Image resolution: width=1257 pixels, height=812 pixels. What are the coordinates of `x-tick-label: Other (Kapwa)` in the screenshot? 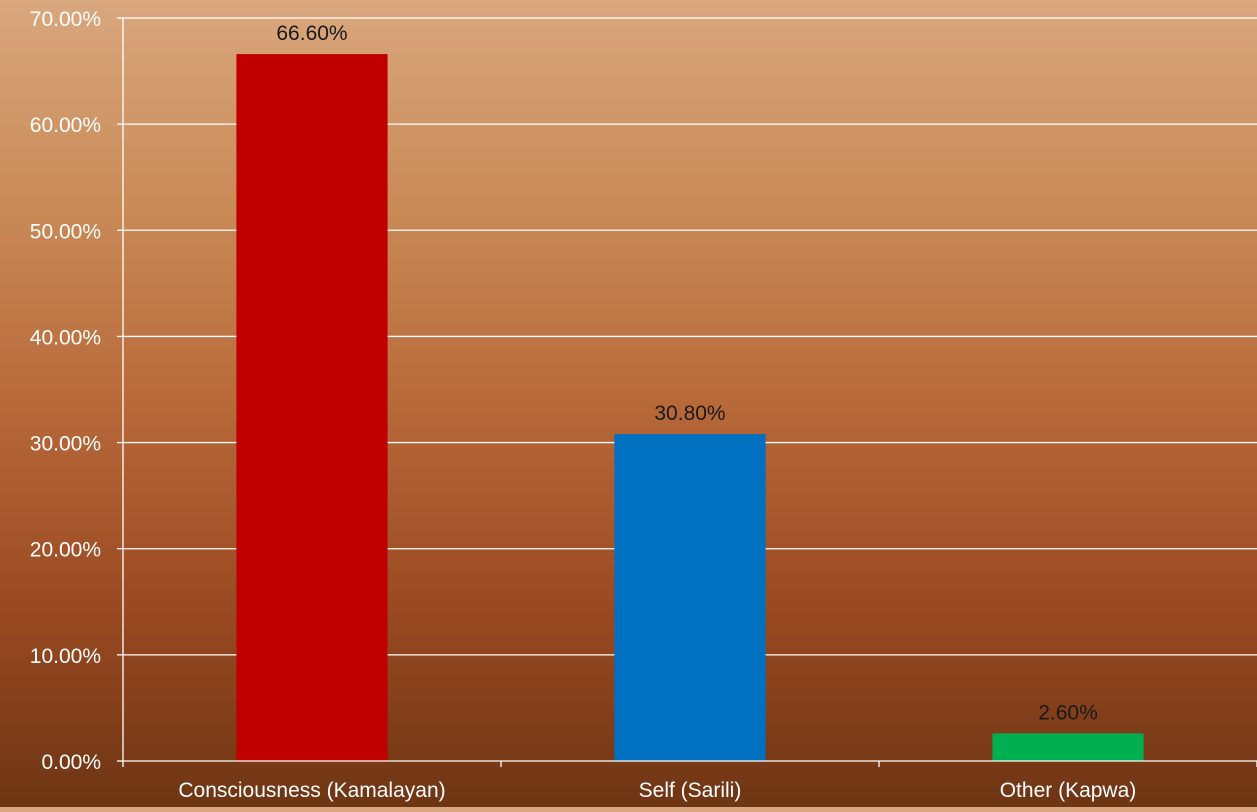 It's located at (1068, 790).